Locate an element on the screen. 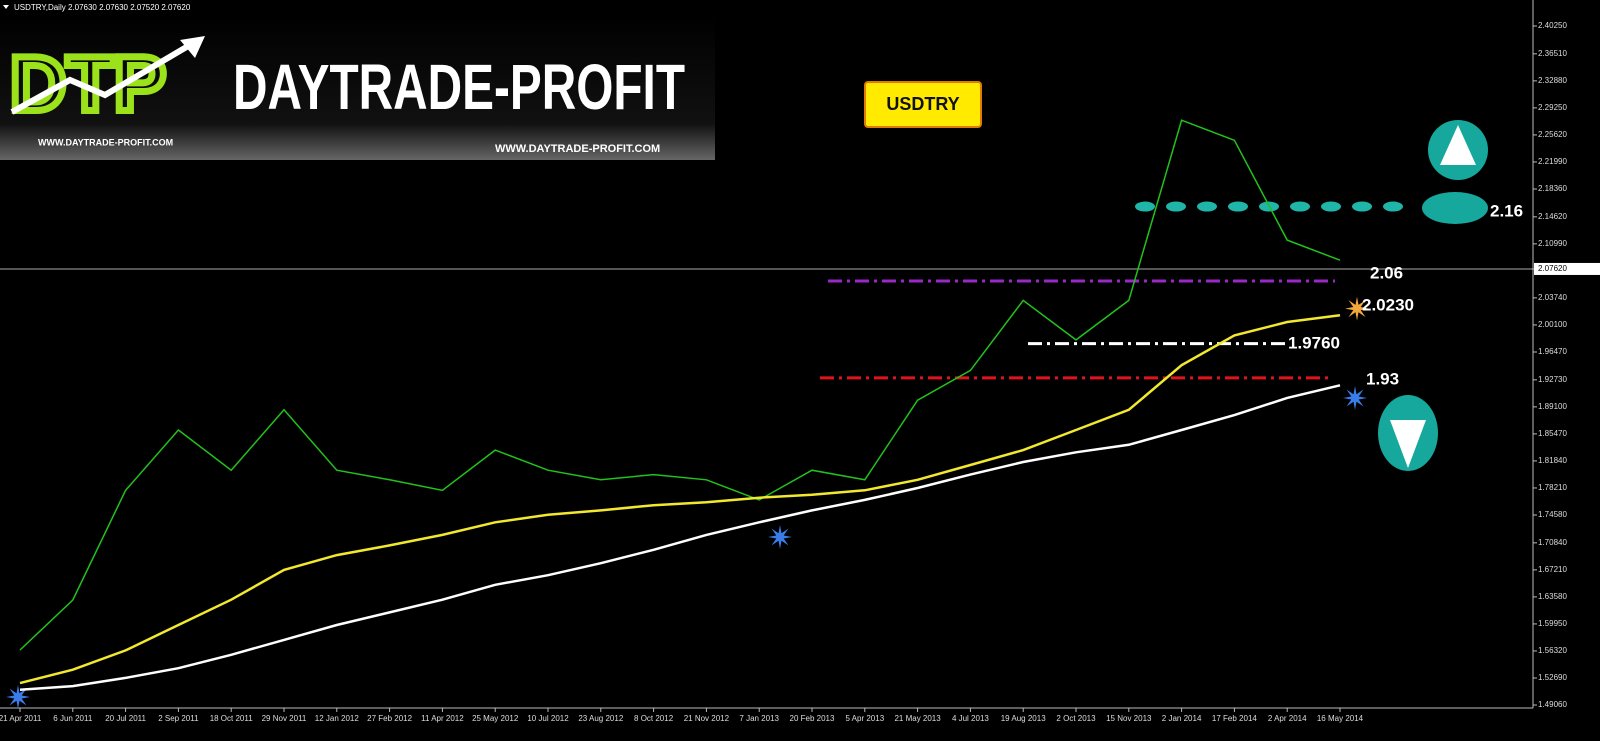 The width and height of the screenshot is (1600, 741). y-tick-label: 2.40250 is located at coordinates (1552, 25).